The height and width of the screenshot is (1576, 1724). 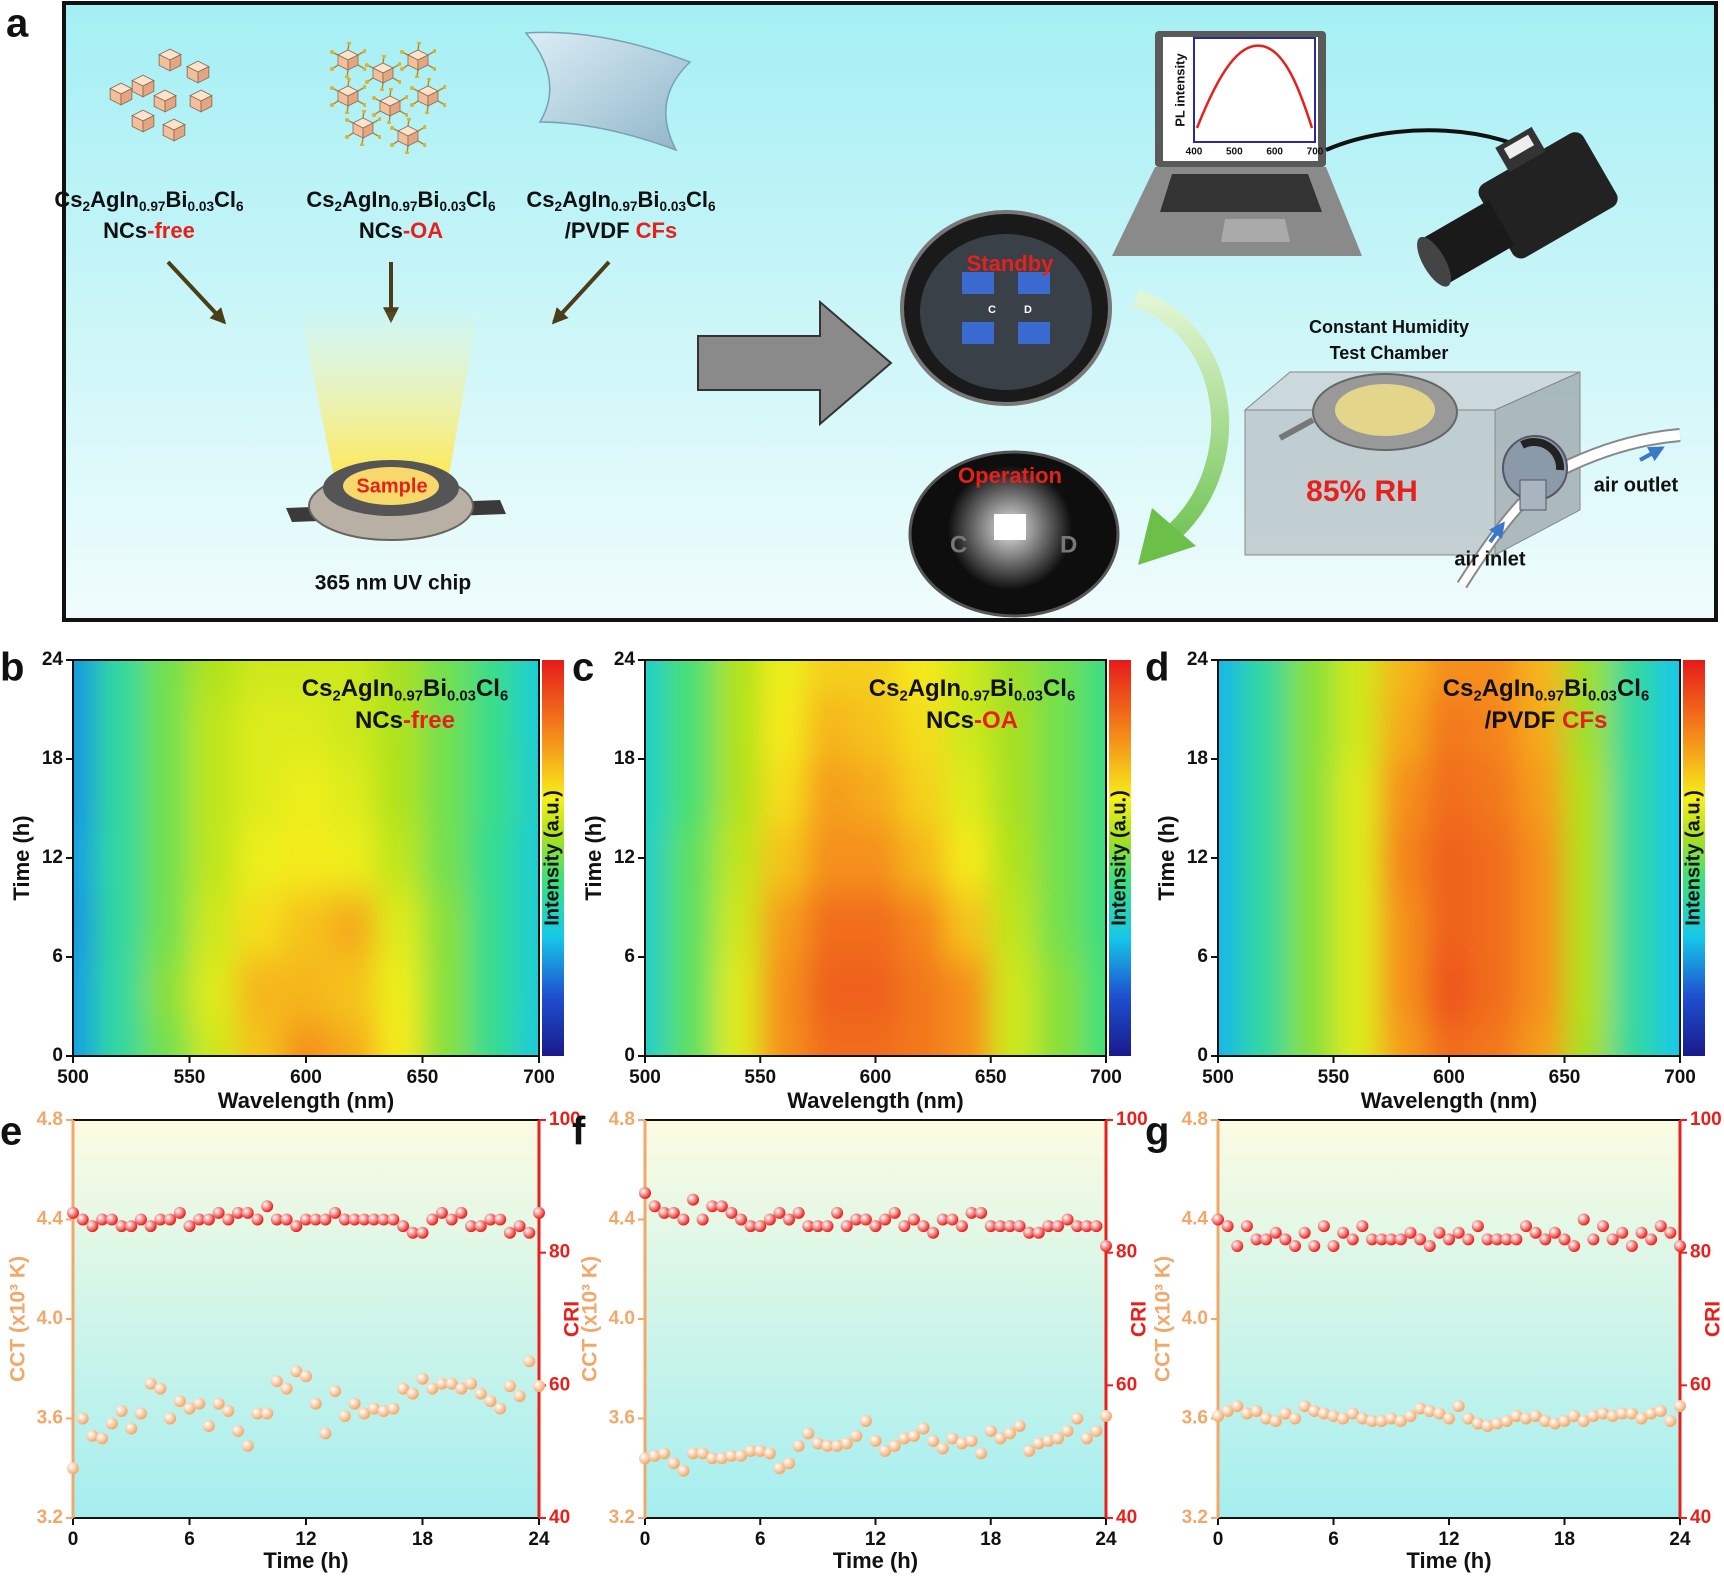 I want to click on formula-part: AgIn, so click(x=586, y=199).